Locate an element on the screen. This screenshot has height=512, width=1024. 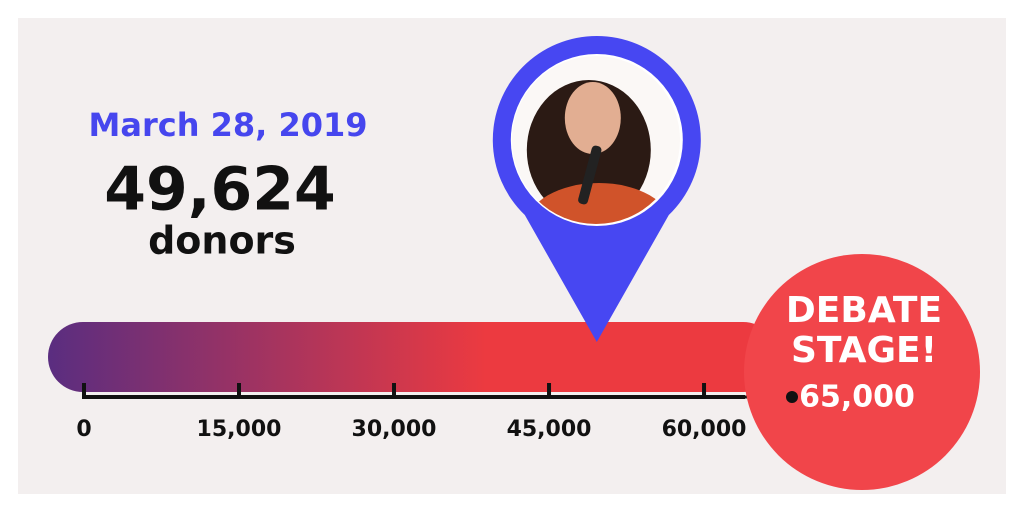
pin is located at coordinates (596, 189).